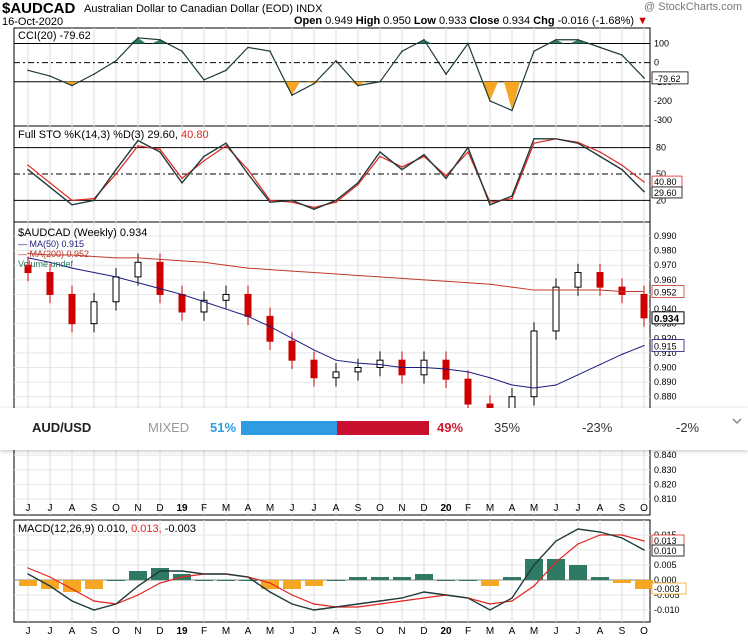  I want to click on sentiment-short-percent: 49%, so click(450, 427).